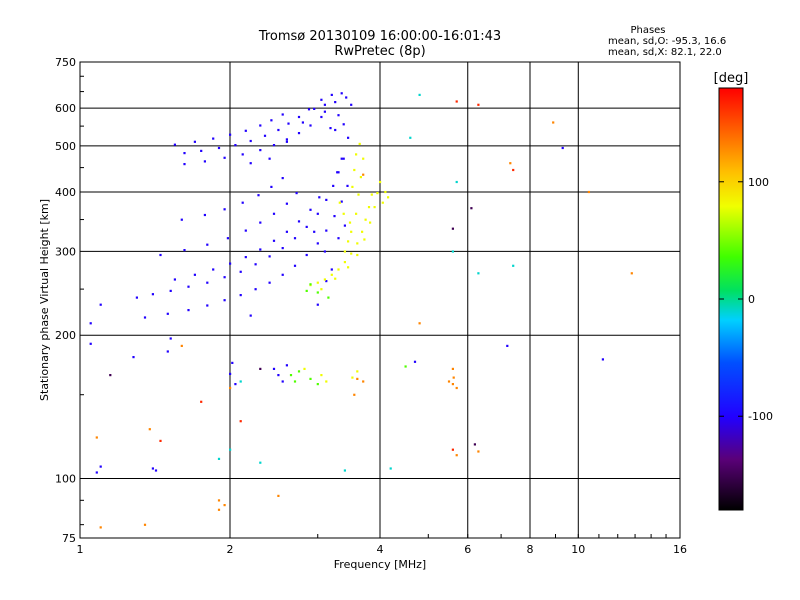 Image resolution: width=800 pixels, height=600 pixels. Describe the element at coordinates (746, 299) in the screenshot. I see `colorbar-ticks: -100 0 100` at that location.